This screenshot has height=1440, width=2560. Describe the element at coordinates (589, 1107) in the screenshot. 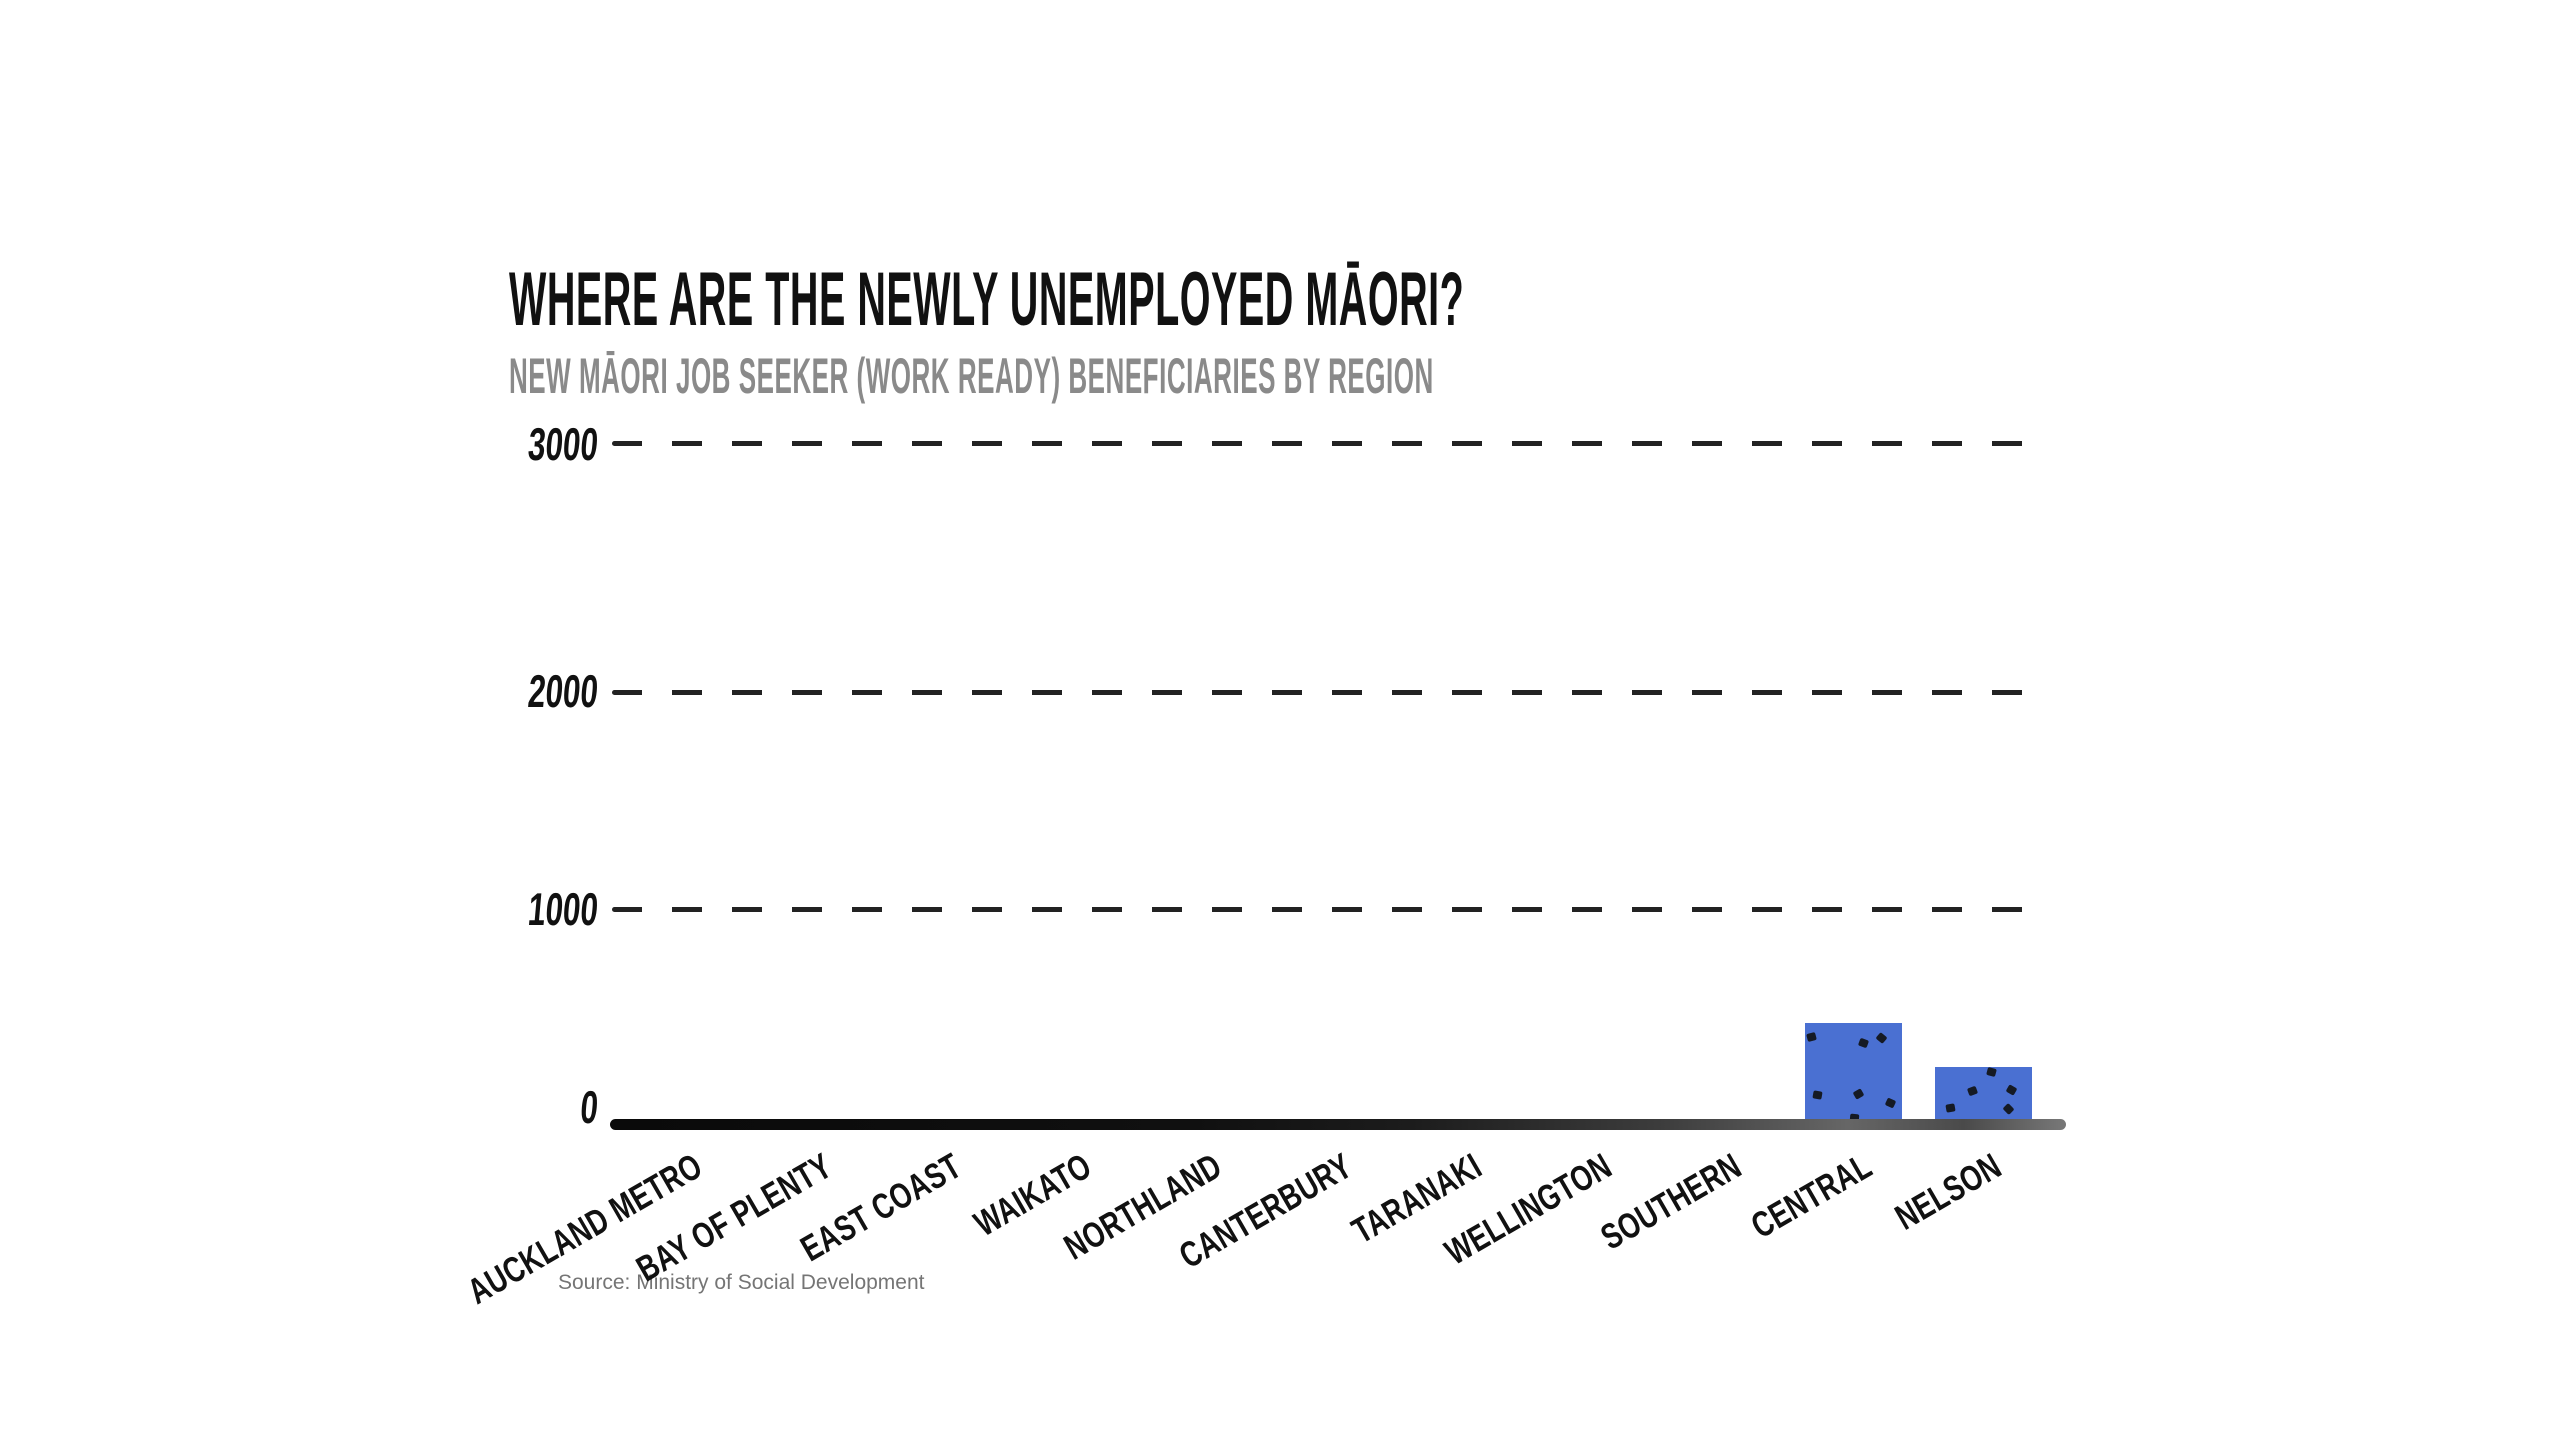

I see `y-tick-label-0: 0` at that location.